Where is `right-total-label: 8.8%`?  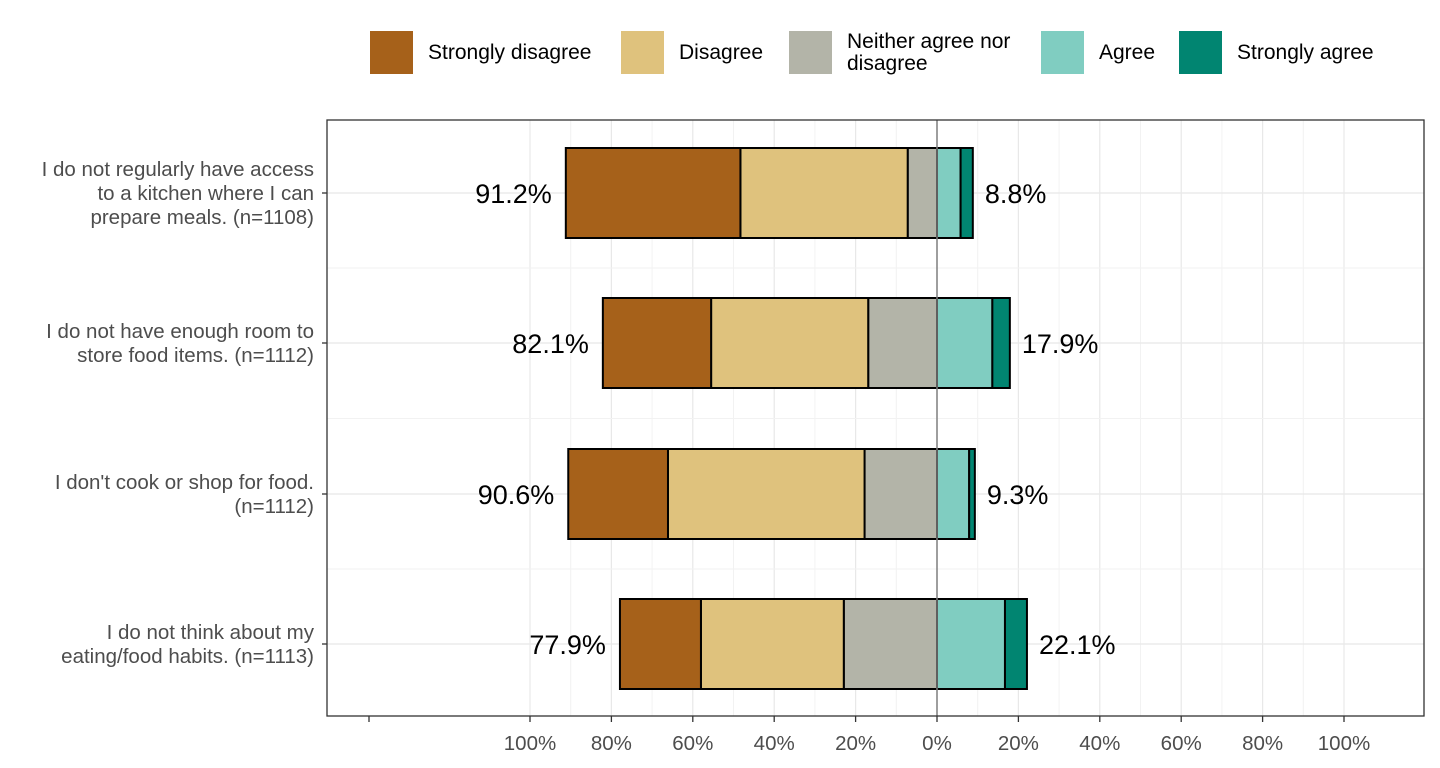
right-total-label: 8.8% is located at coordinates (1016, 194).